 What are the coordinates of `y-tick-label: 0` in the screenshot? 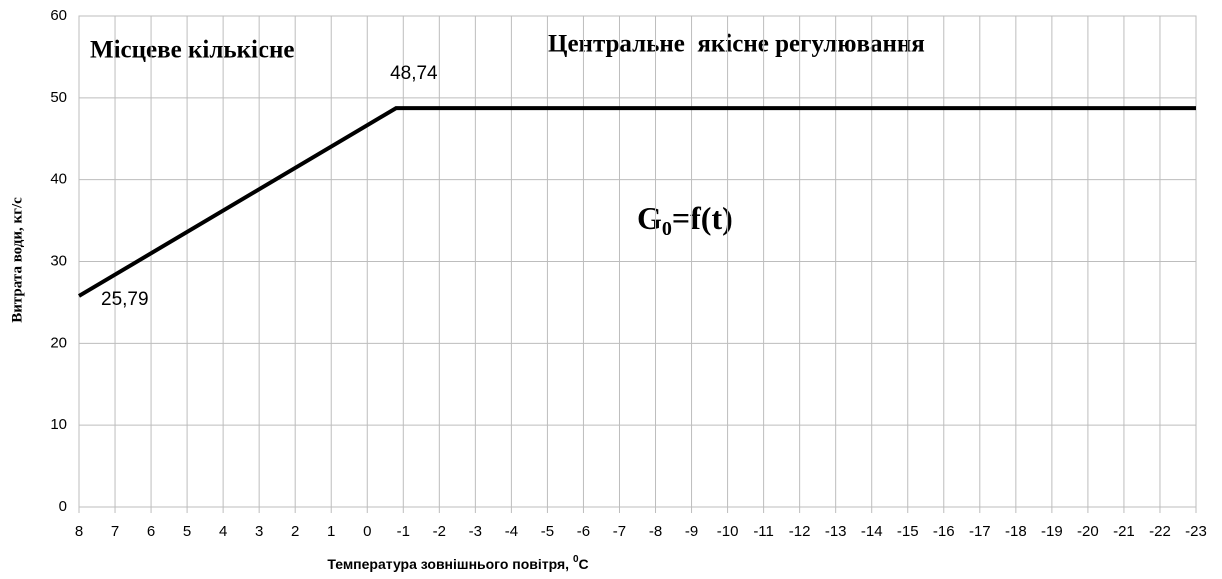 It's located at (63, 506).